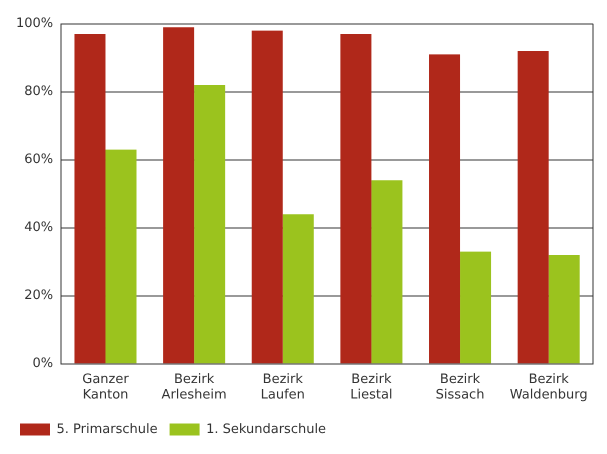  I want to click on y-tick-label: 0%, so click(43, 364).